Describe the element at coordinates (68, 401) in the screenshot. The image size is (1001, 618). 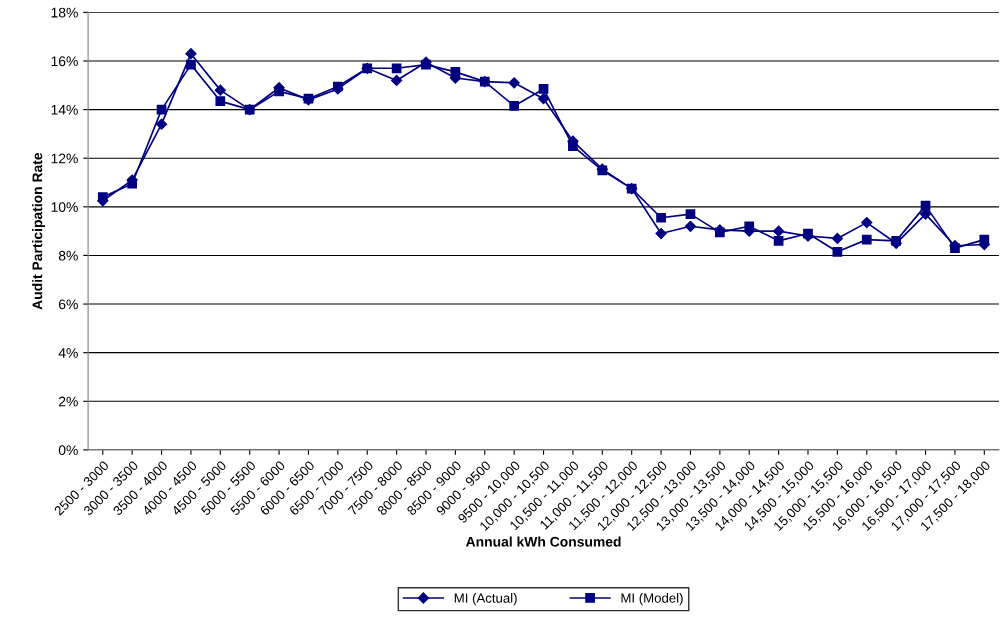
I see `y-tick-label: 2%` at that location.